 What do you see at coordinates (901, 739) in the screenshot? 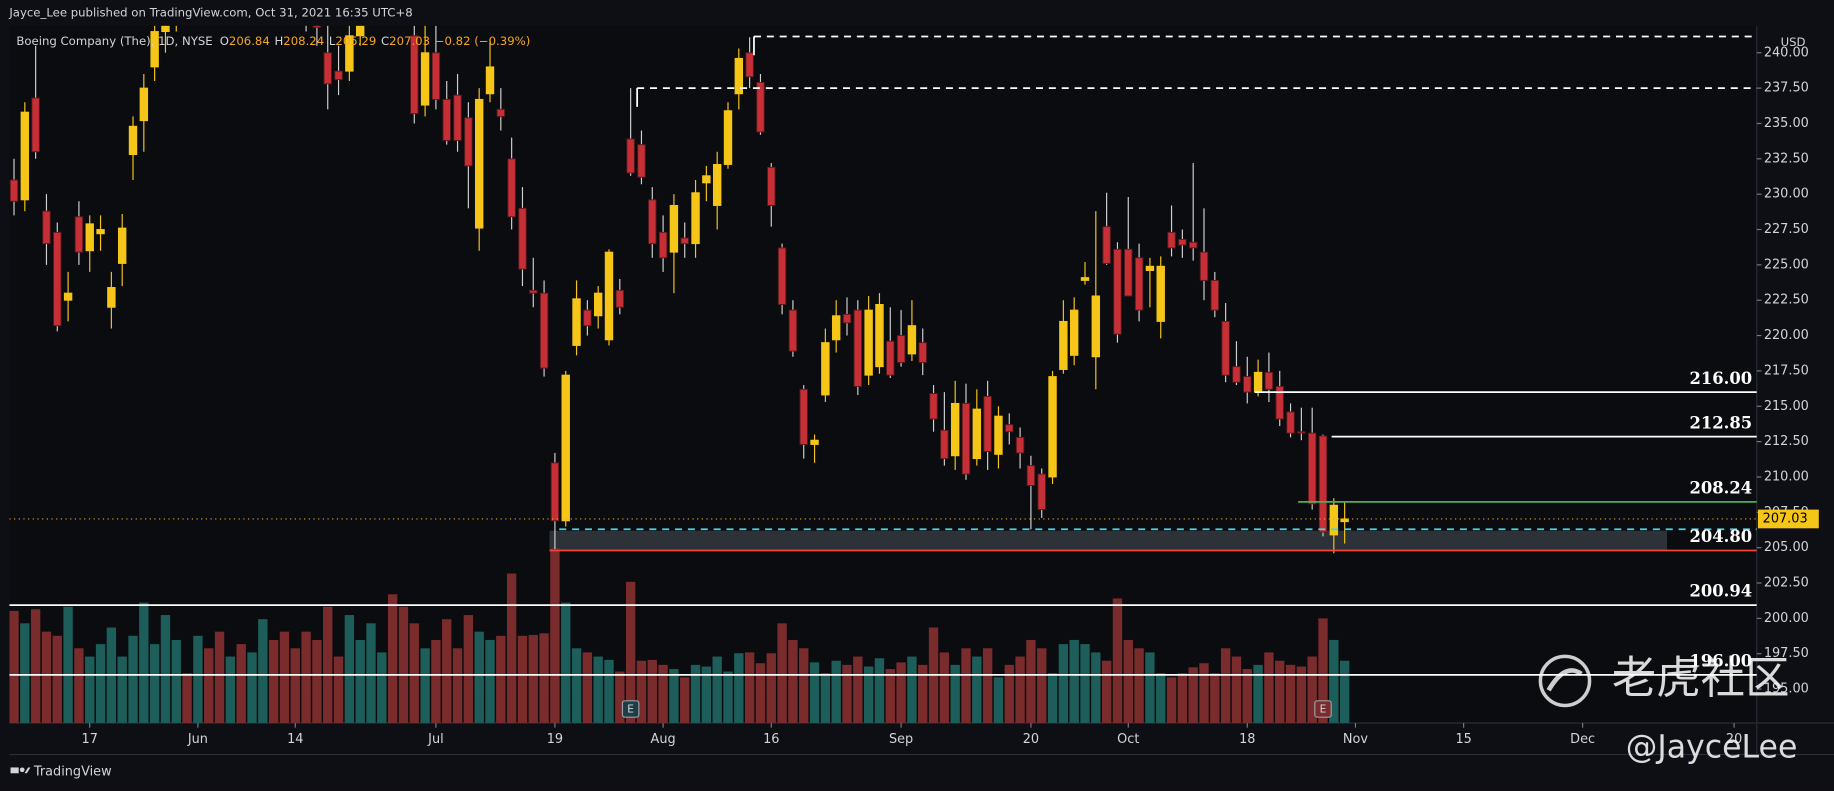
I see `x-tick-label: Sep` at bounding box center [901, 739].